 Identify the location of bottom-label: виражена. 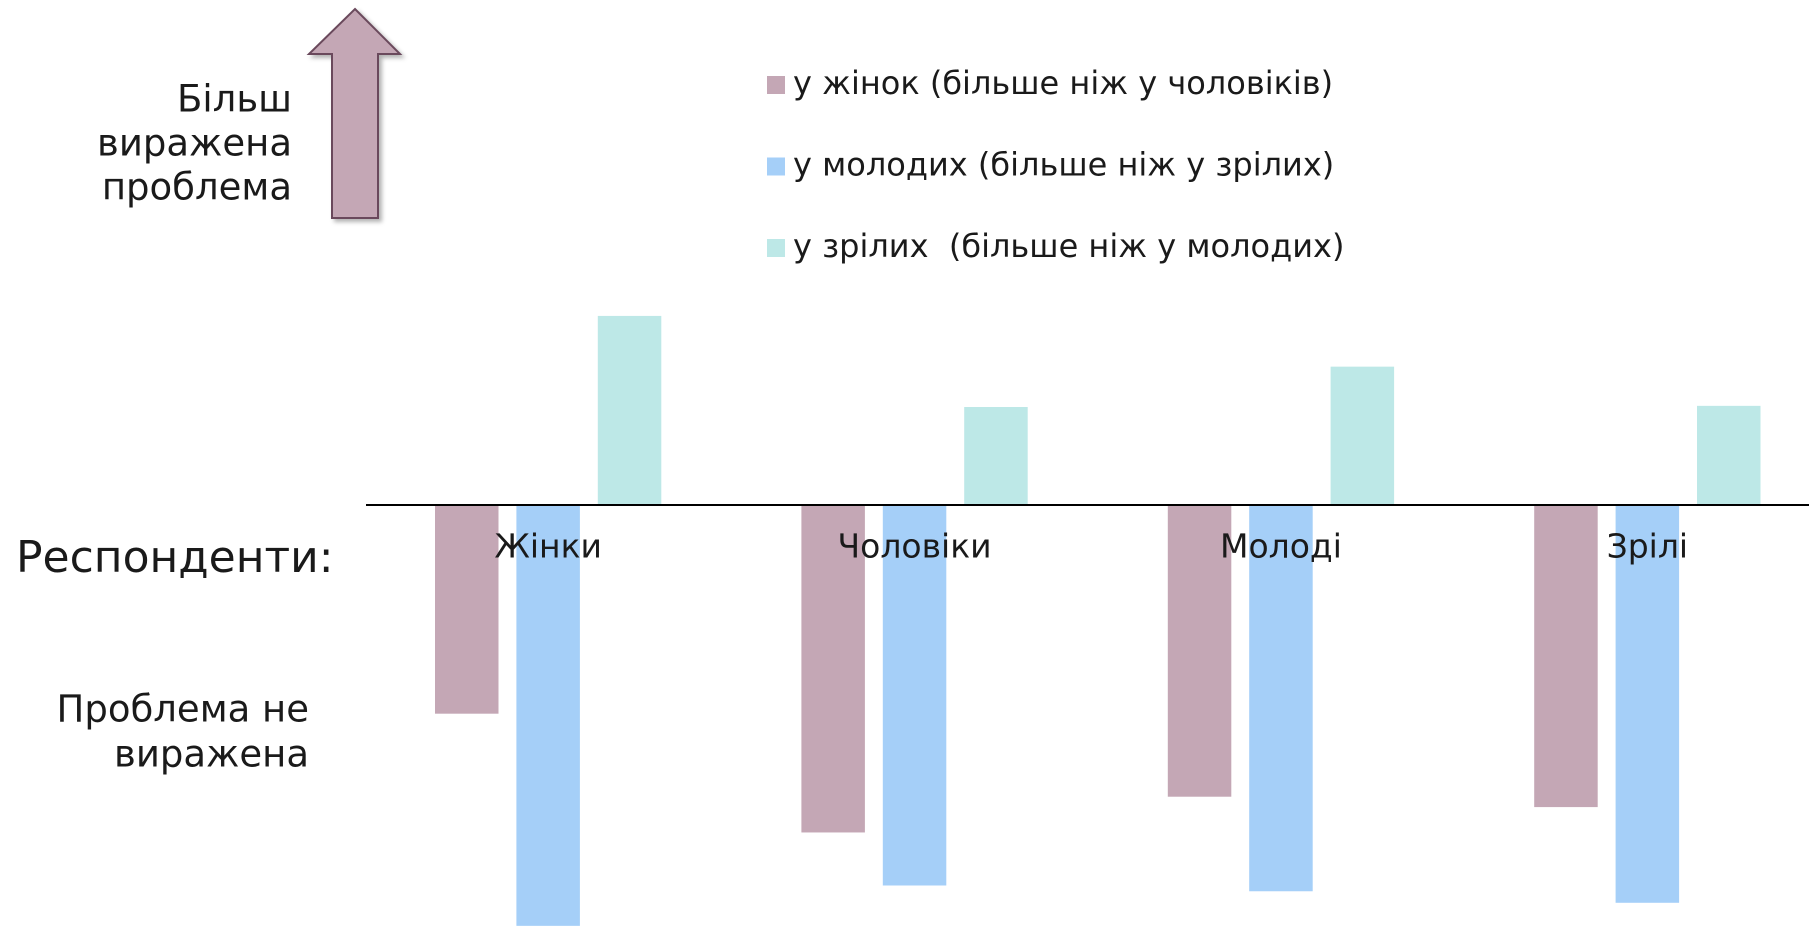
(211, 754).